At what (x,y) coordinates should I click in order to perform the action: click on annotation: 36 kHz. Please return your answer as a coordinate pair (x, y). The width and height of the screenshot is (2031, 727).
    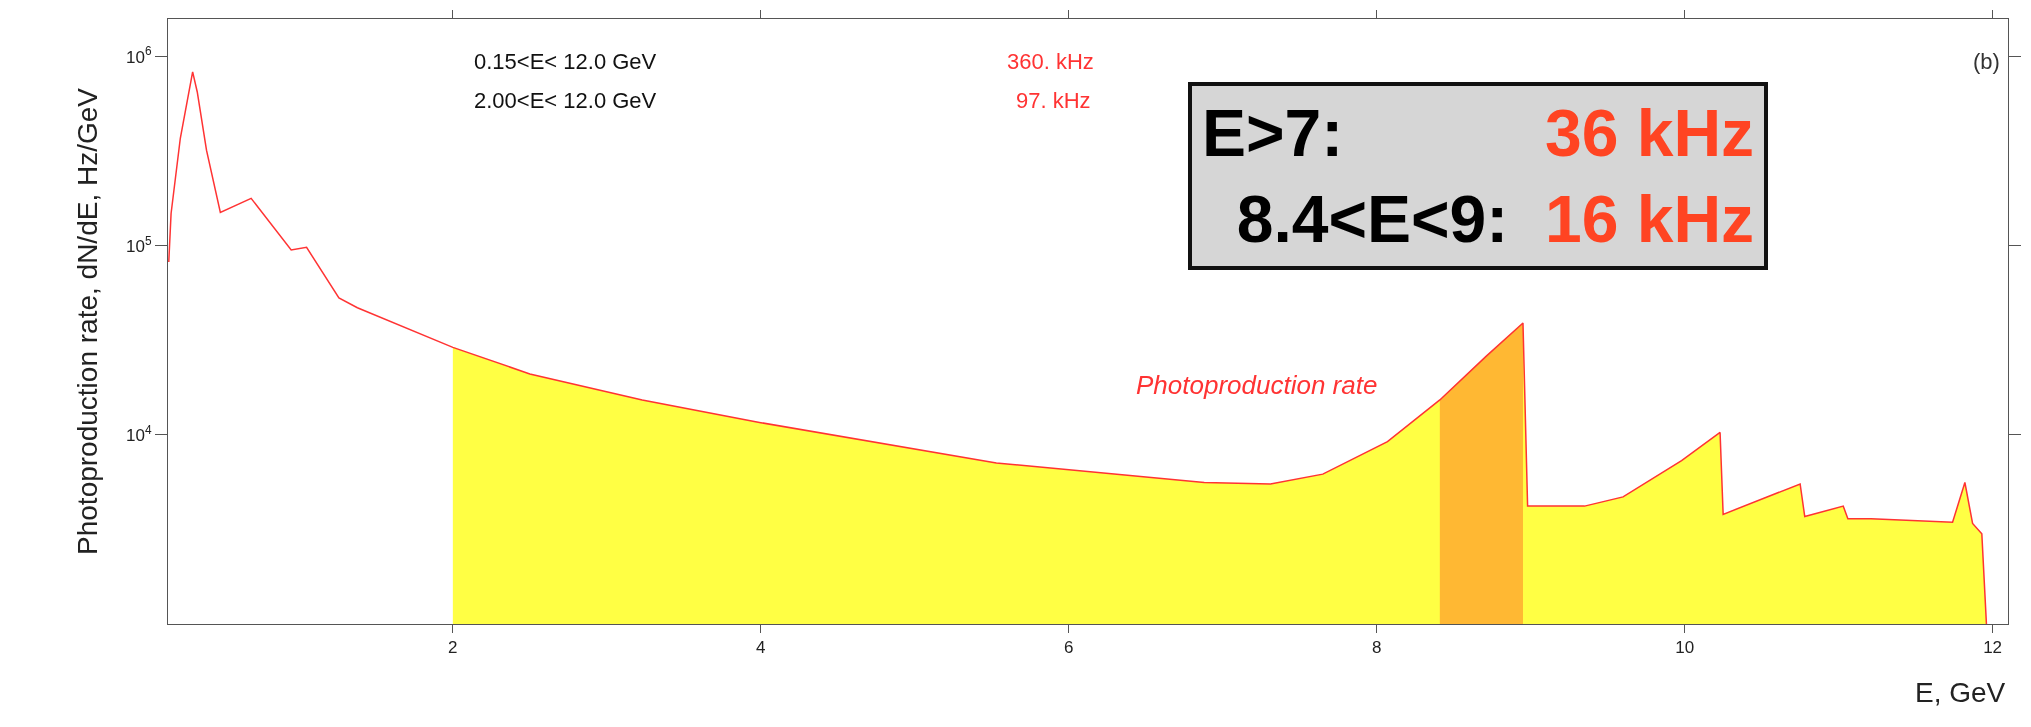
    Looking at the image, I should click on (1649, 133).